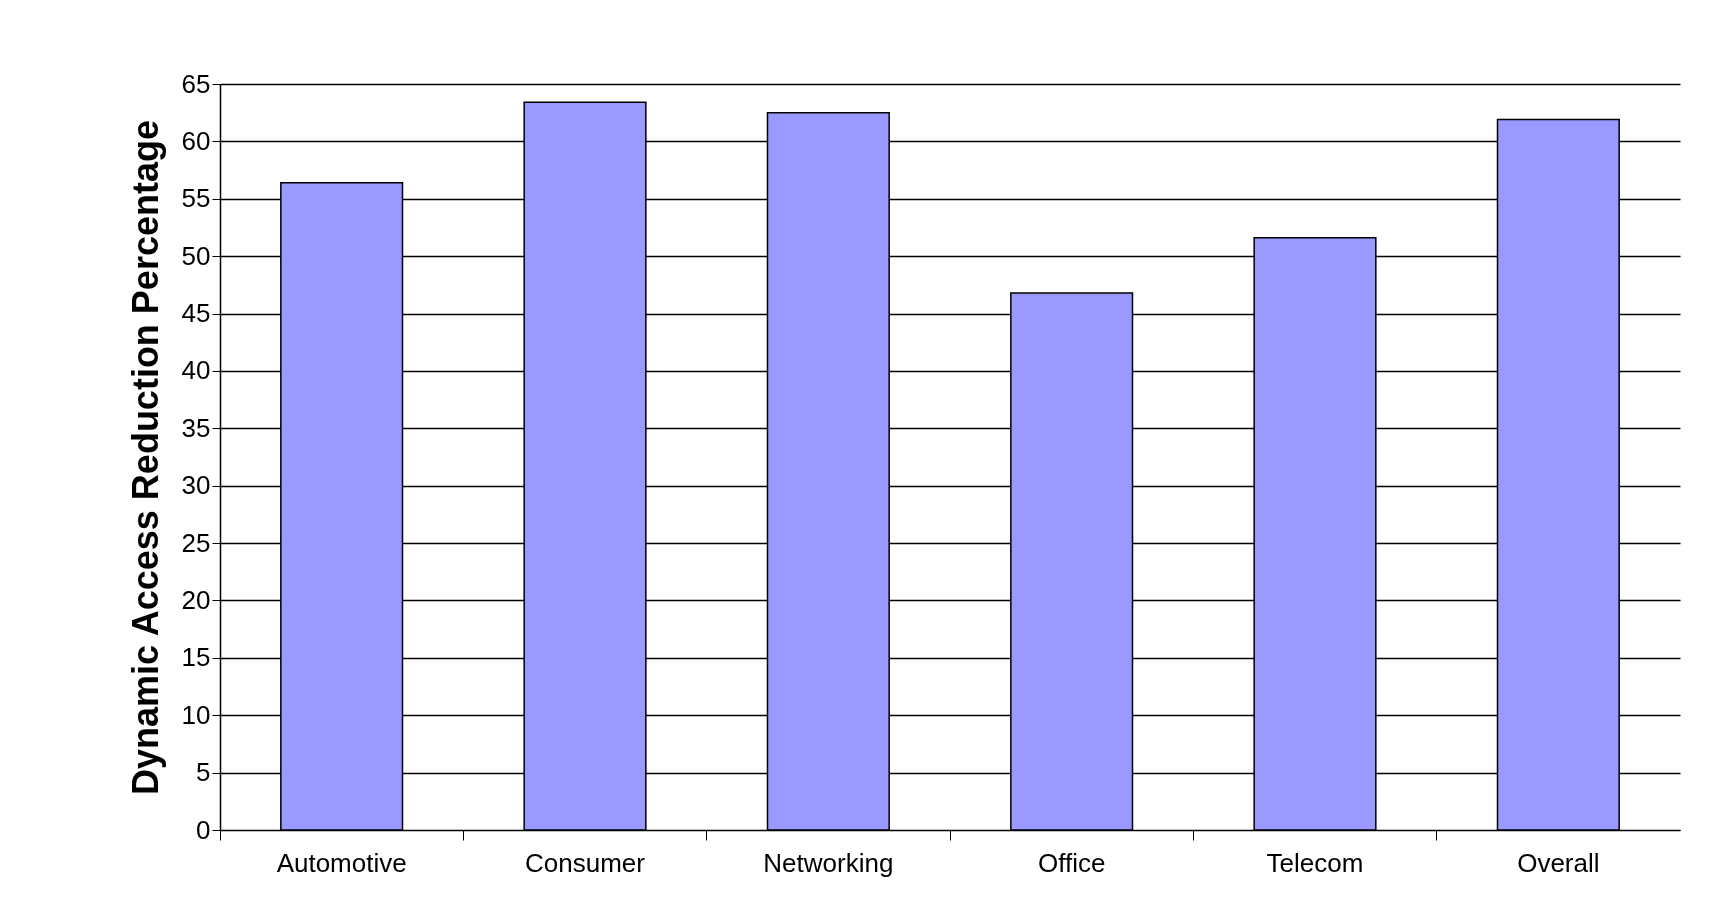 This screenshot has width=1727, height=898. What do you see at coordinates (196, 198) in the screenshot?
I see `y-tick-label: 55` at bounding box center [196, 198].